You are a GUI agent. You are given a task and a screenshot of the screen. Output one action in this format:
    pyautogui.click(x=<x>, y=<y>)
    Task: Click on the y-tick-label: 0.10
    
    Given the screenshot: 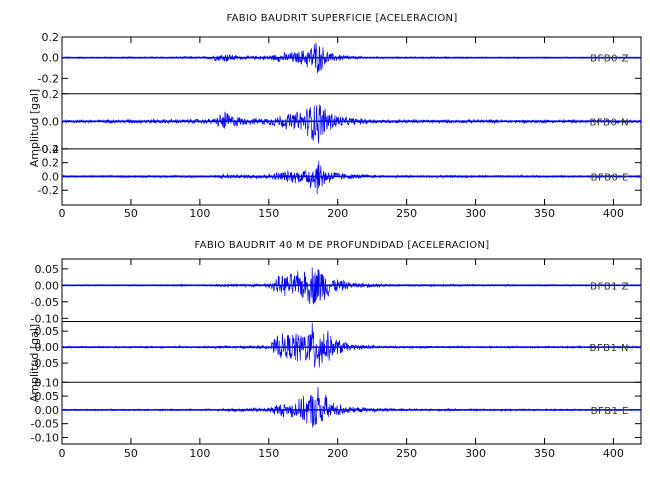 What is the action you would take?
    pyautogui.click(x=47, y=382)
    